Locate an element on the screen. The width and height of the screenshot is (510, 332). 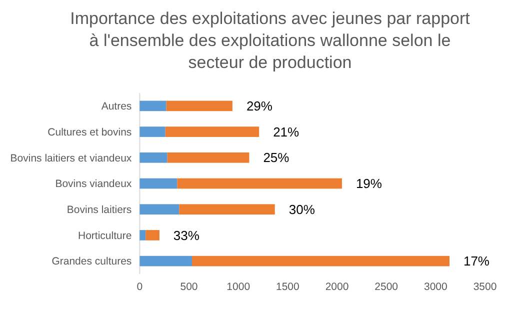
x-tick-label: 0 is located at coordinates (139, 287).